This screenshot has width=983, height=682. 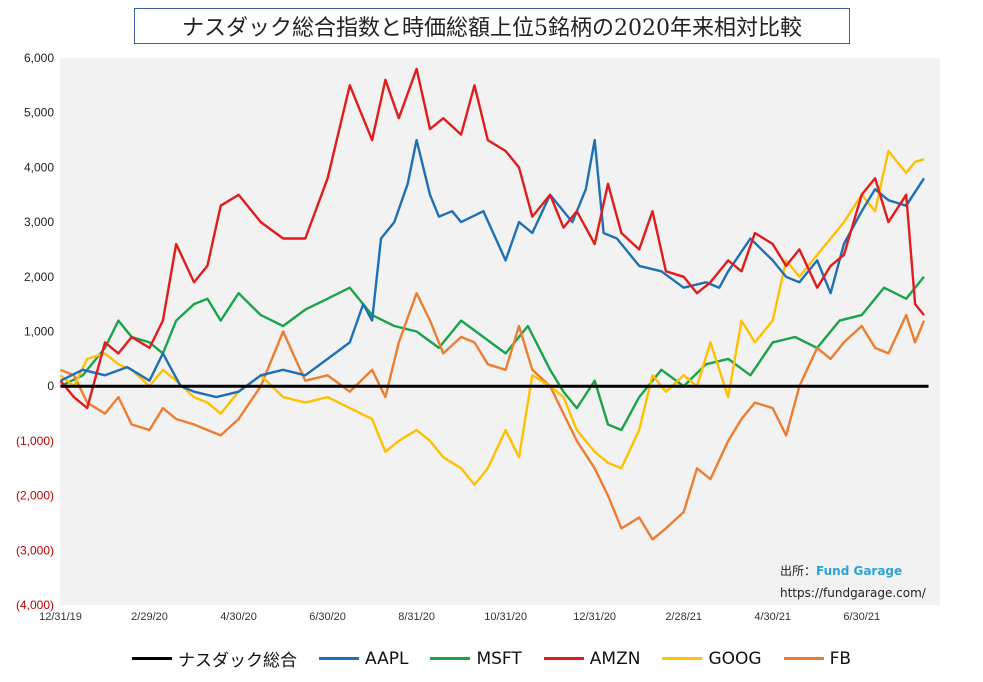 What do you see at coordinates (615, 658) in the screenshot?
I see `legend-label: AMZN` at bounding box center [615, 658].